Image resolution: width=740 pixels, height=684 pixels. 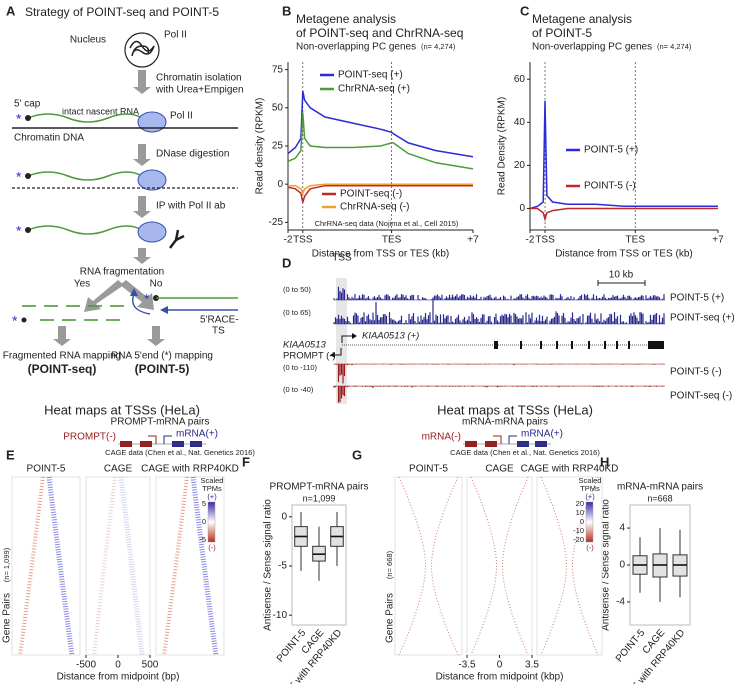 What do you see at coordinates (218, 331) in the screenshot?
I see `label: TS` at bounding box center [218, 331].